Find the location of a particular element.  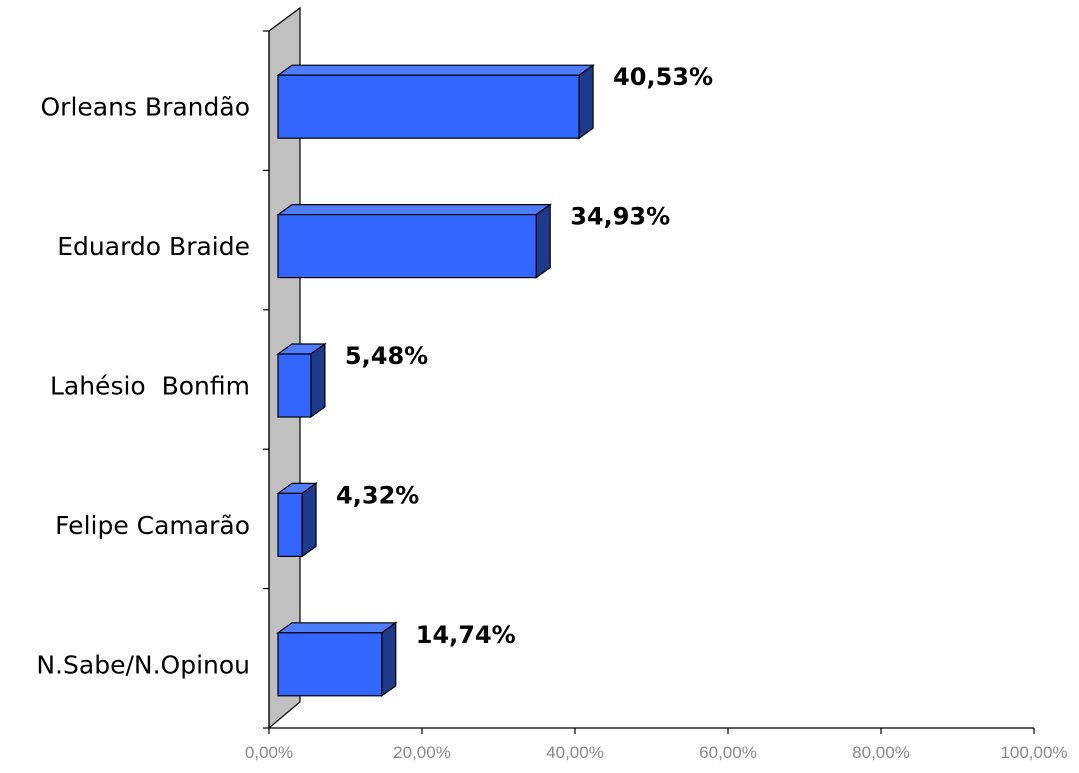

x-tick-labels: 0,00% 20,00% 40,00% 60,00% 80,00% 100,00% is located at coordinates (656, 752).